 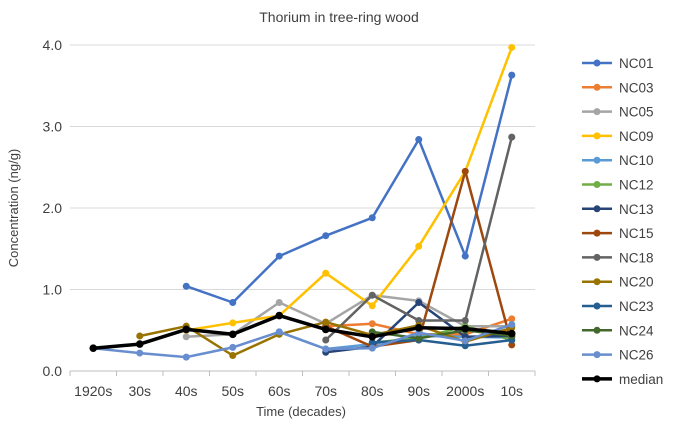 I want to click on legend-label: NC13, so click(x=636, y=209).